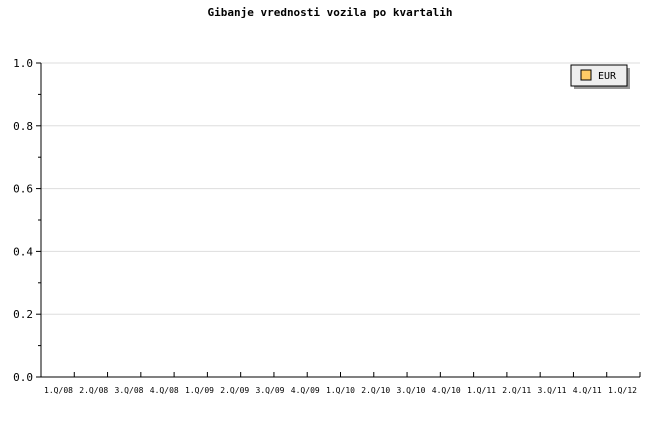  Describe the element at coordinates (23, 377) in the screenshot. I see `y-tick-label: 0.0` at that location.